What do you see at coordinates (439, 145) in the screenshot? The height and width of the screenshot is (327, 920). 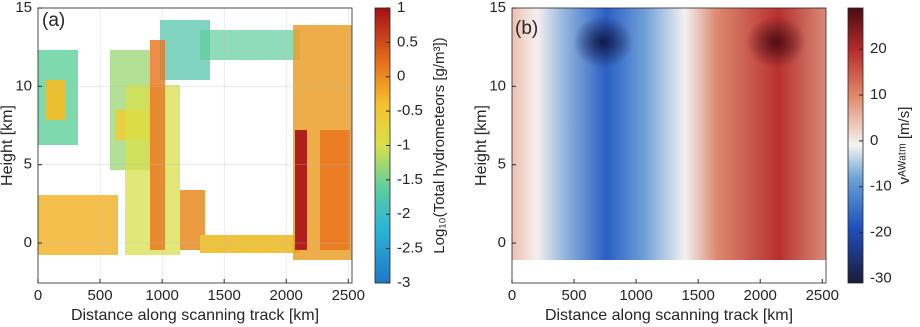 I see `colorbar-label: Log₁₀(Total hydrometeors [g/m³])` at bounding box center [439, 145].